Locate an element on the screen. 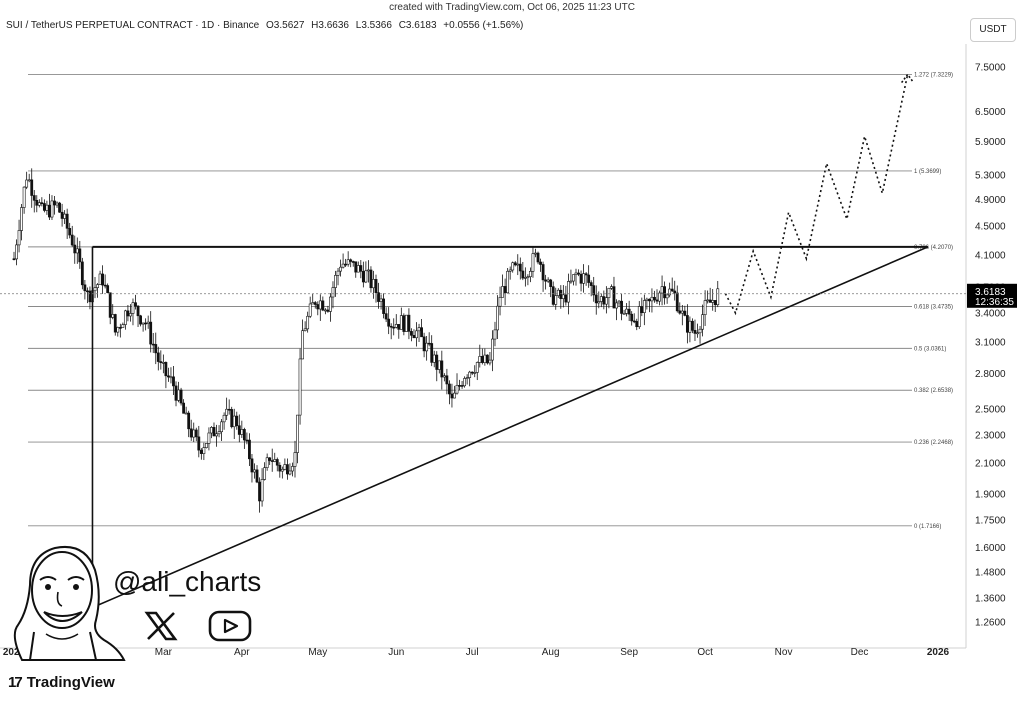 The width and height of the screenshot is (1024, 705). y-tick-label: 2.5000 is located at coordinates (990, 409).